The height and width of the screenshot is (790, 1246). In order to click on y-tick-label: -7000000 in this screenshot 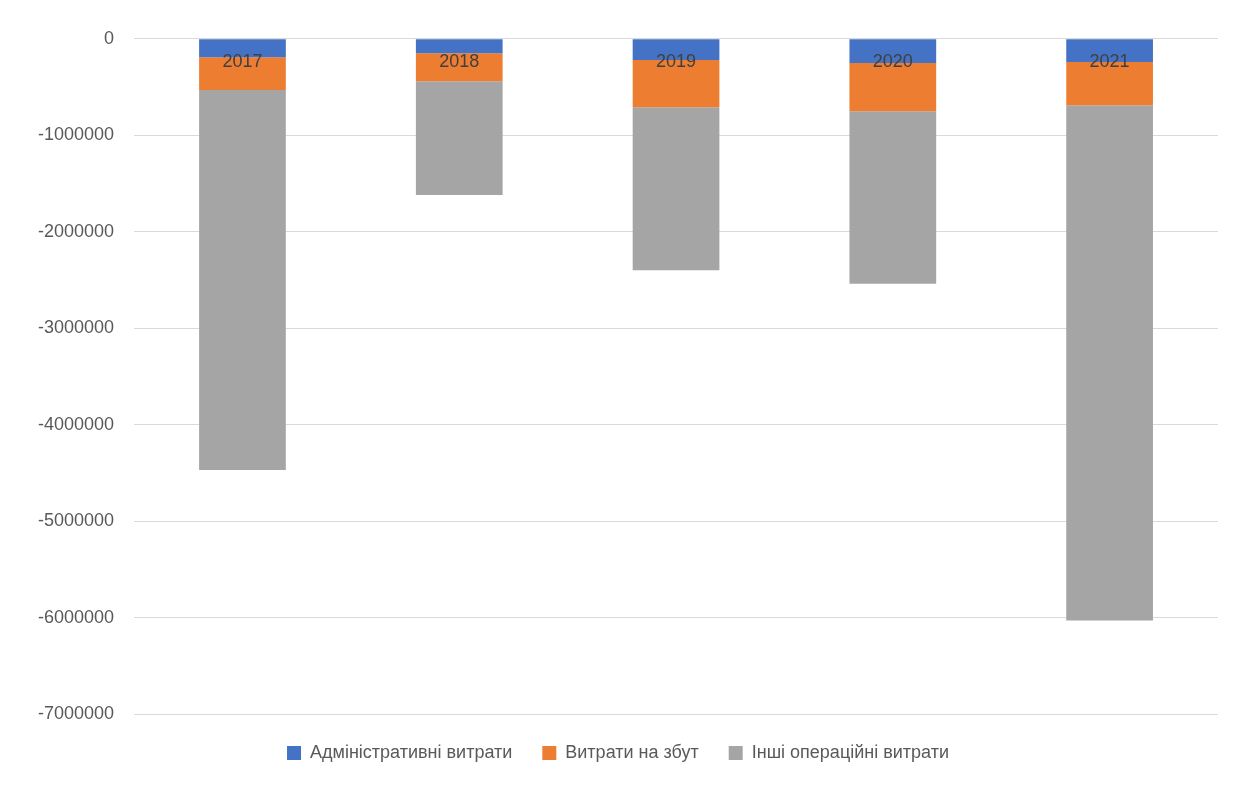, I will do `click(76, 712)`.